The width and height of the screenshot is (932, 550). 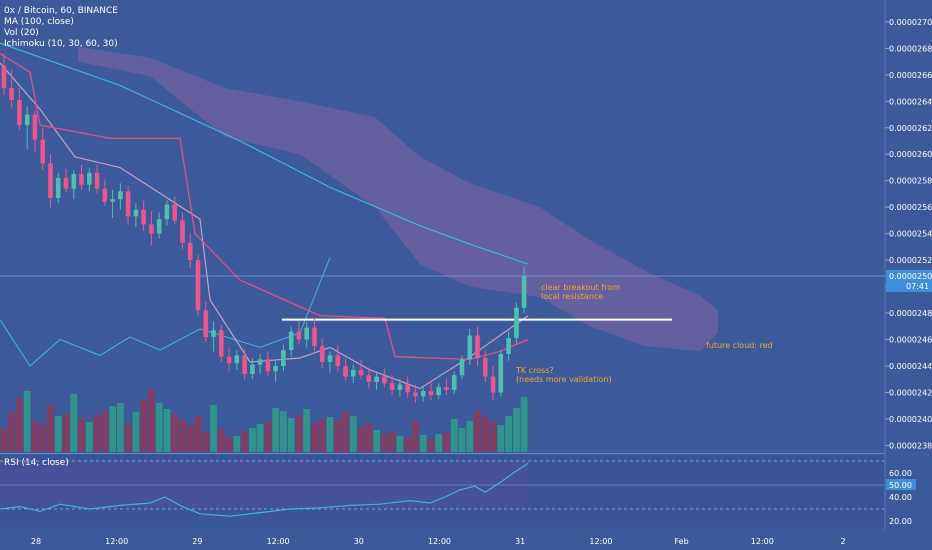 I want to click on rsi-indicator-label: RSI (14, close), so click(x=36, y=463).